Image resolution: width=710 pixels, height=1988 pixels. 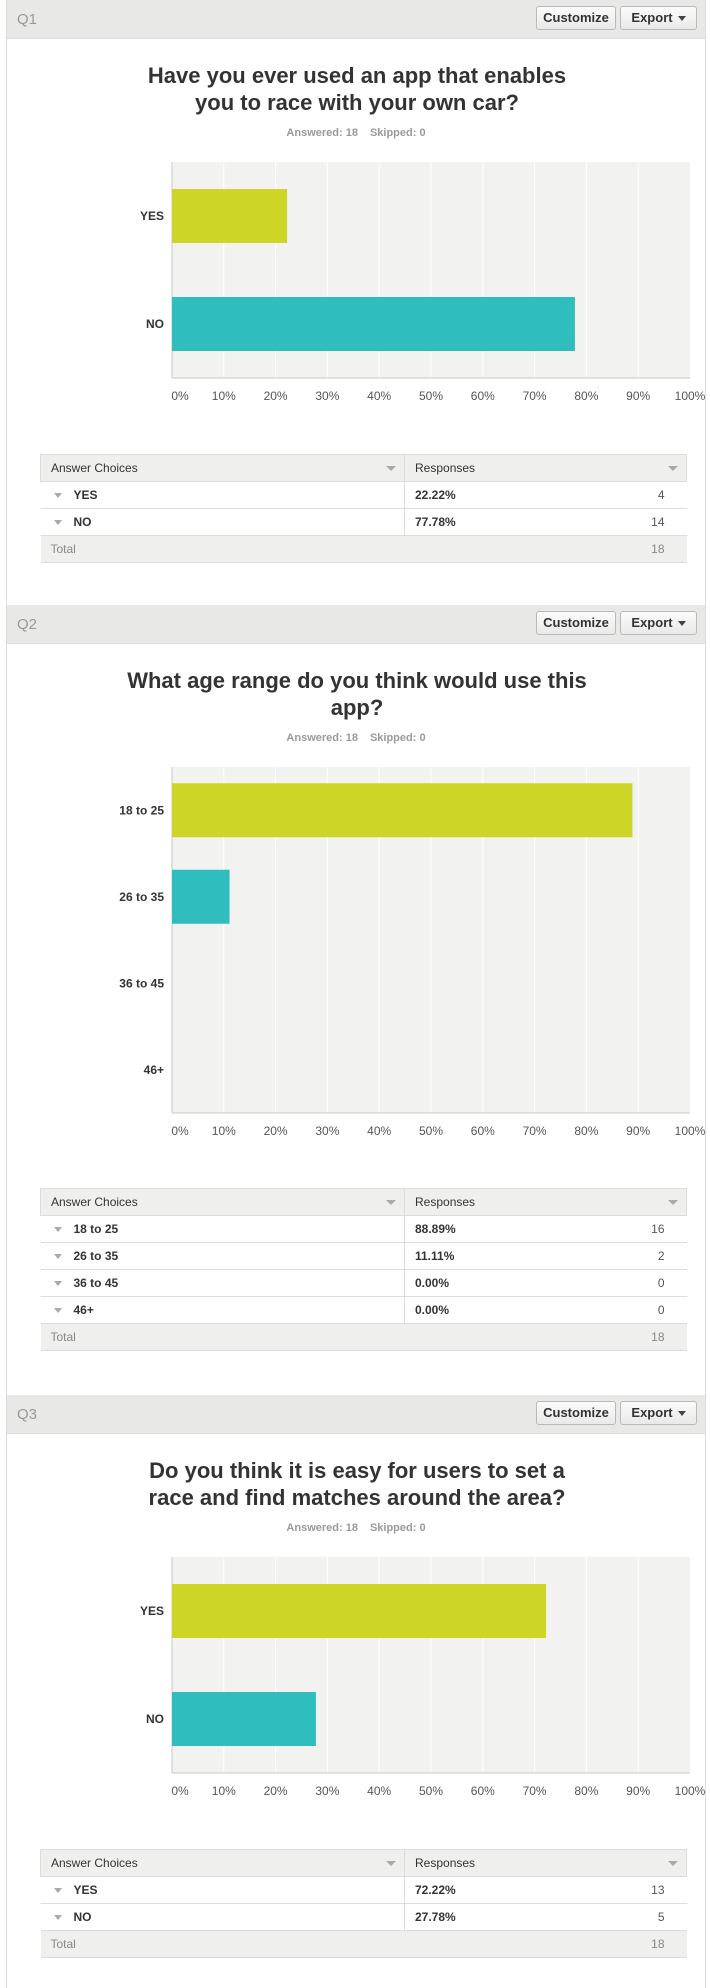 I want to click on title-line: app?, so click(x=357, y=707).